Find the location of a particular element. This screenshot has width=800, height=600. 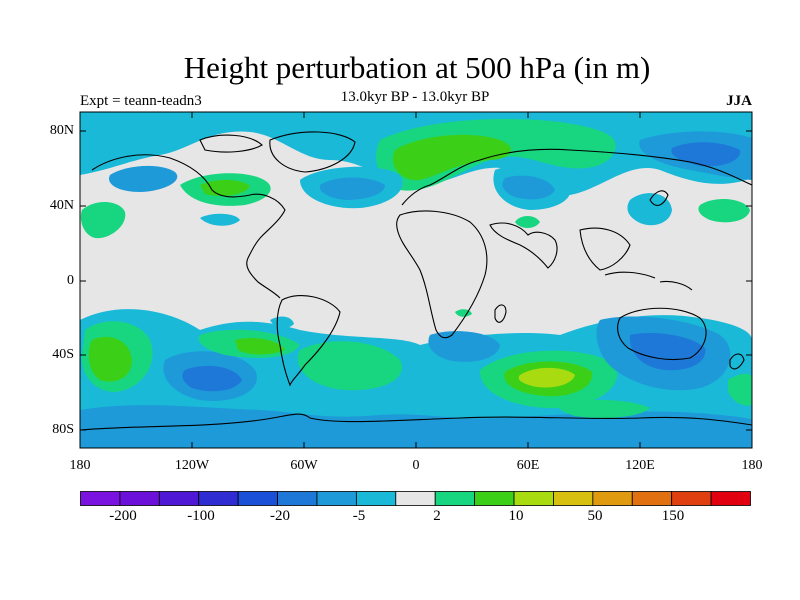

coastline-north-america is located at coordinates (188, 226).